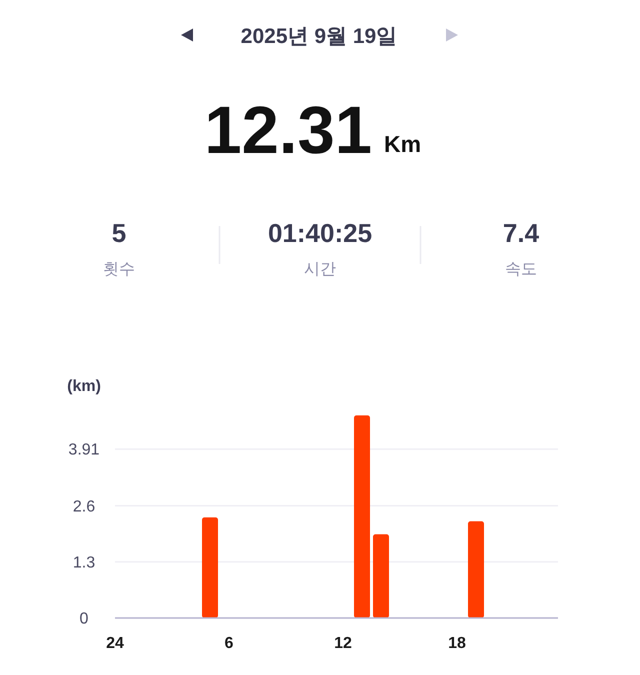 The height and width of the screenshot is (675, 640). I want to click on x-tick-label: 18, so click(457, 643).